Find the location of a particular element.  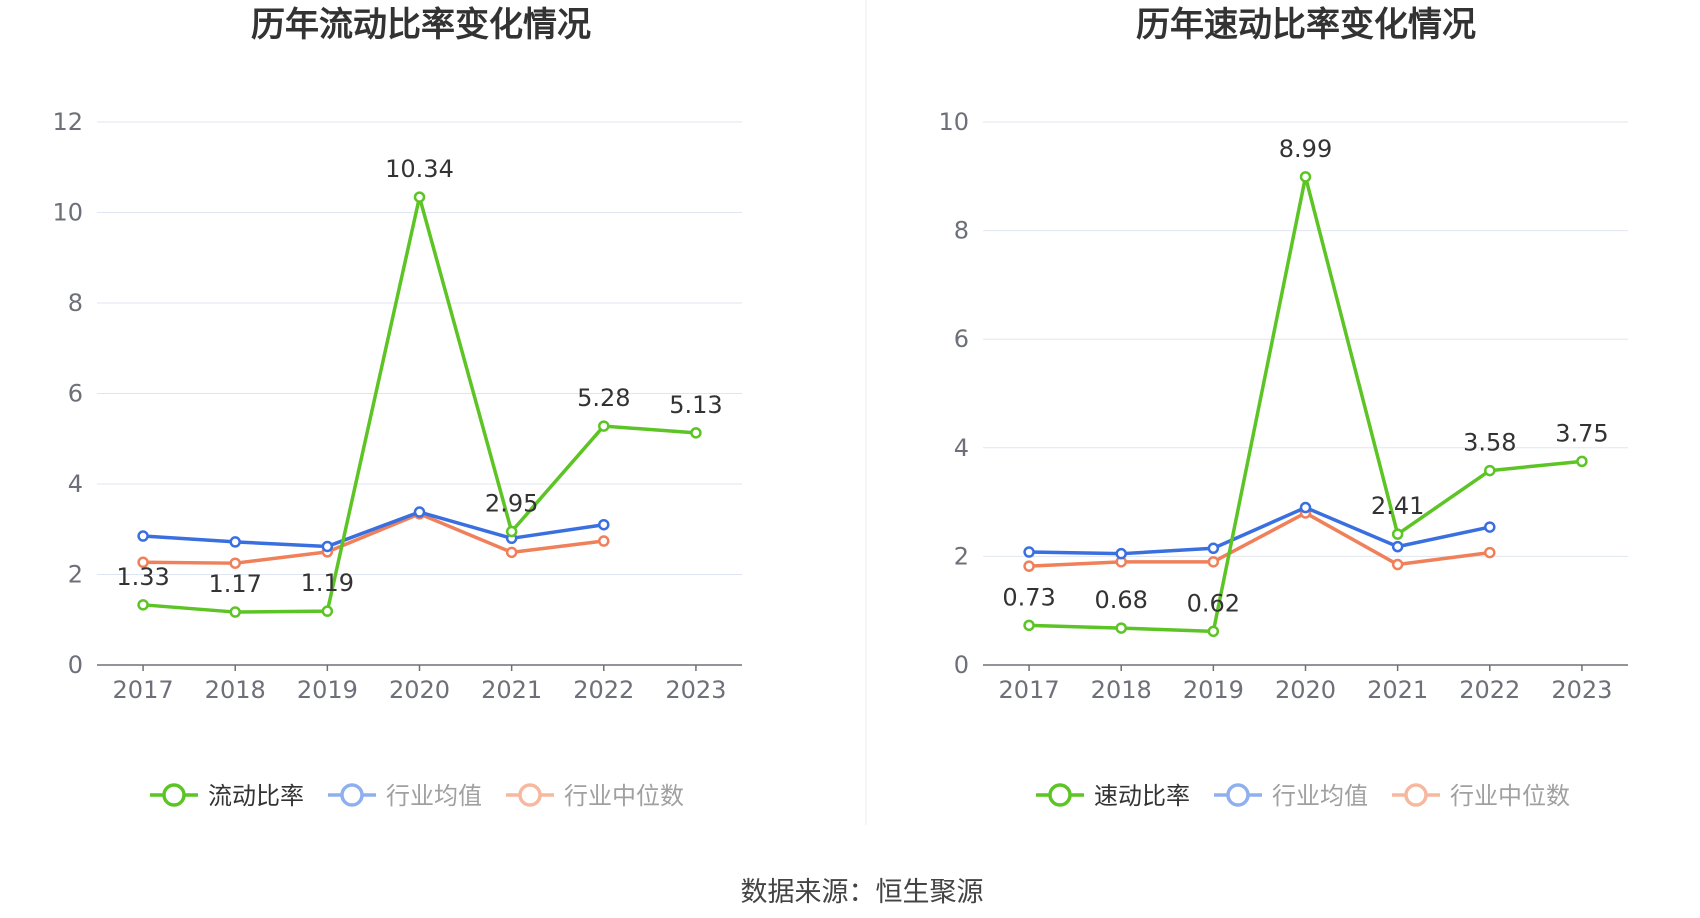

data-label: 3.75 is located at coordinates (1581, 433).